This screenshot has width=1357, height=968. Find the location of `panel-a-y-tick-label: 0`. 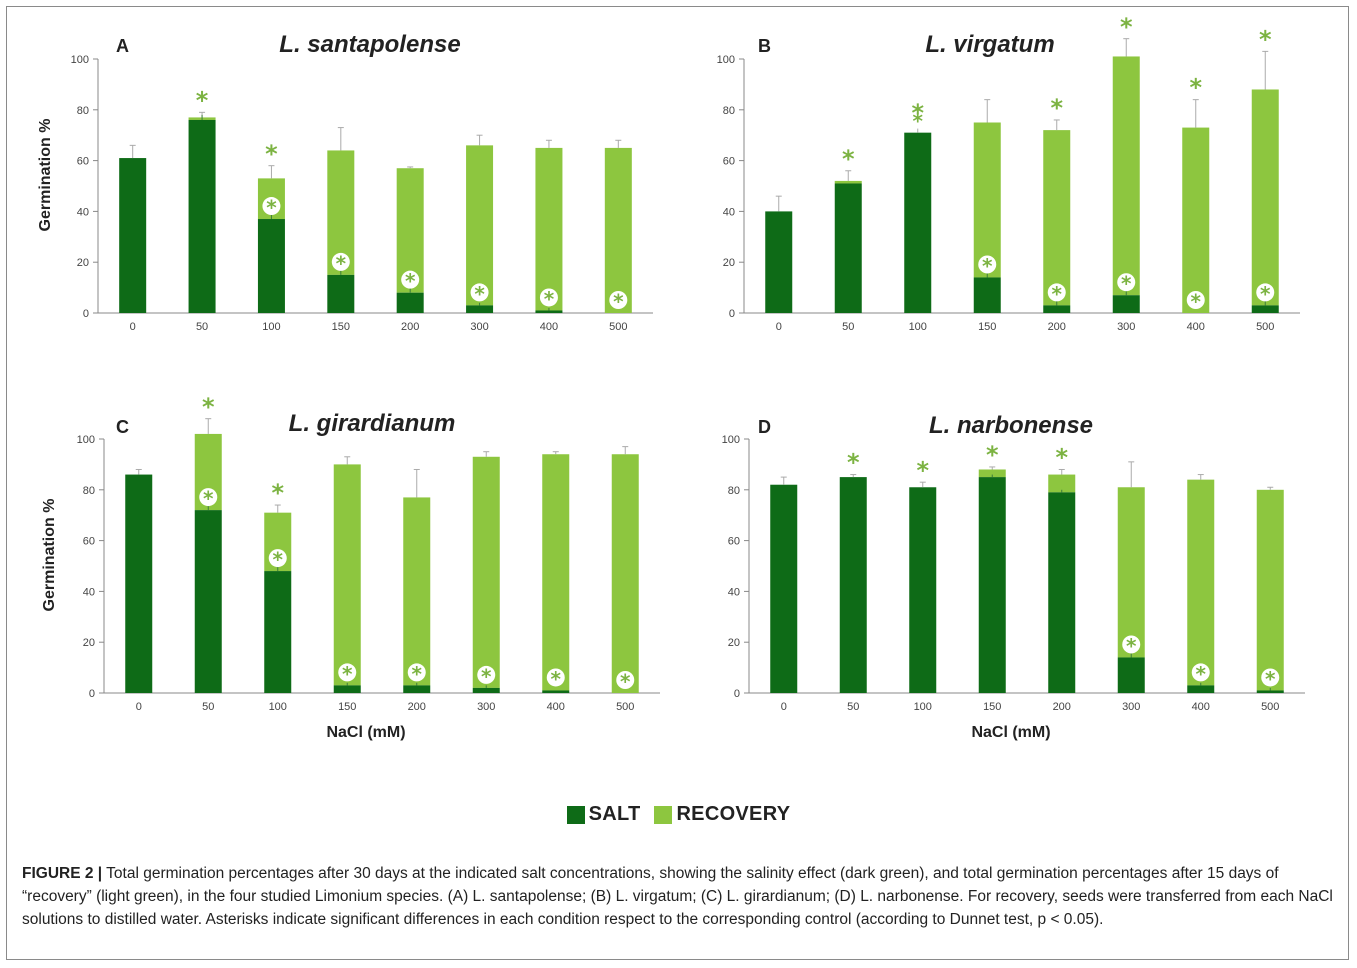

panel-a-y-tick-label: 0 is located at coordinates (86, 314).